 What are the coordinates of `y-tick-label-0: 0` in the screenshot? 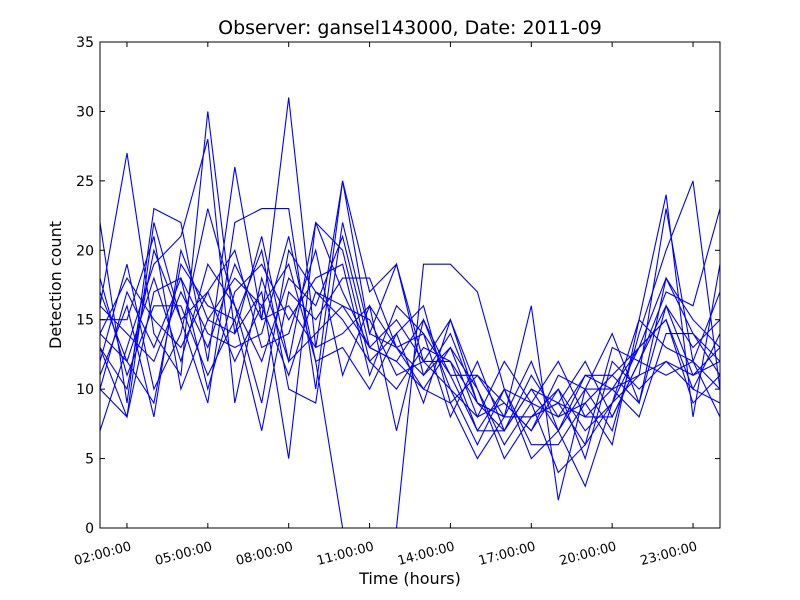 It's located at (89, 529).